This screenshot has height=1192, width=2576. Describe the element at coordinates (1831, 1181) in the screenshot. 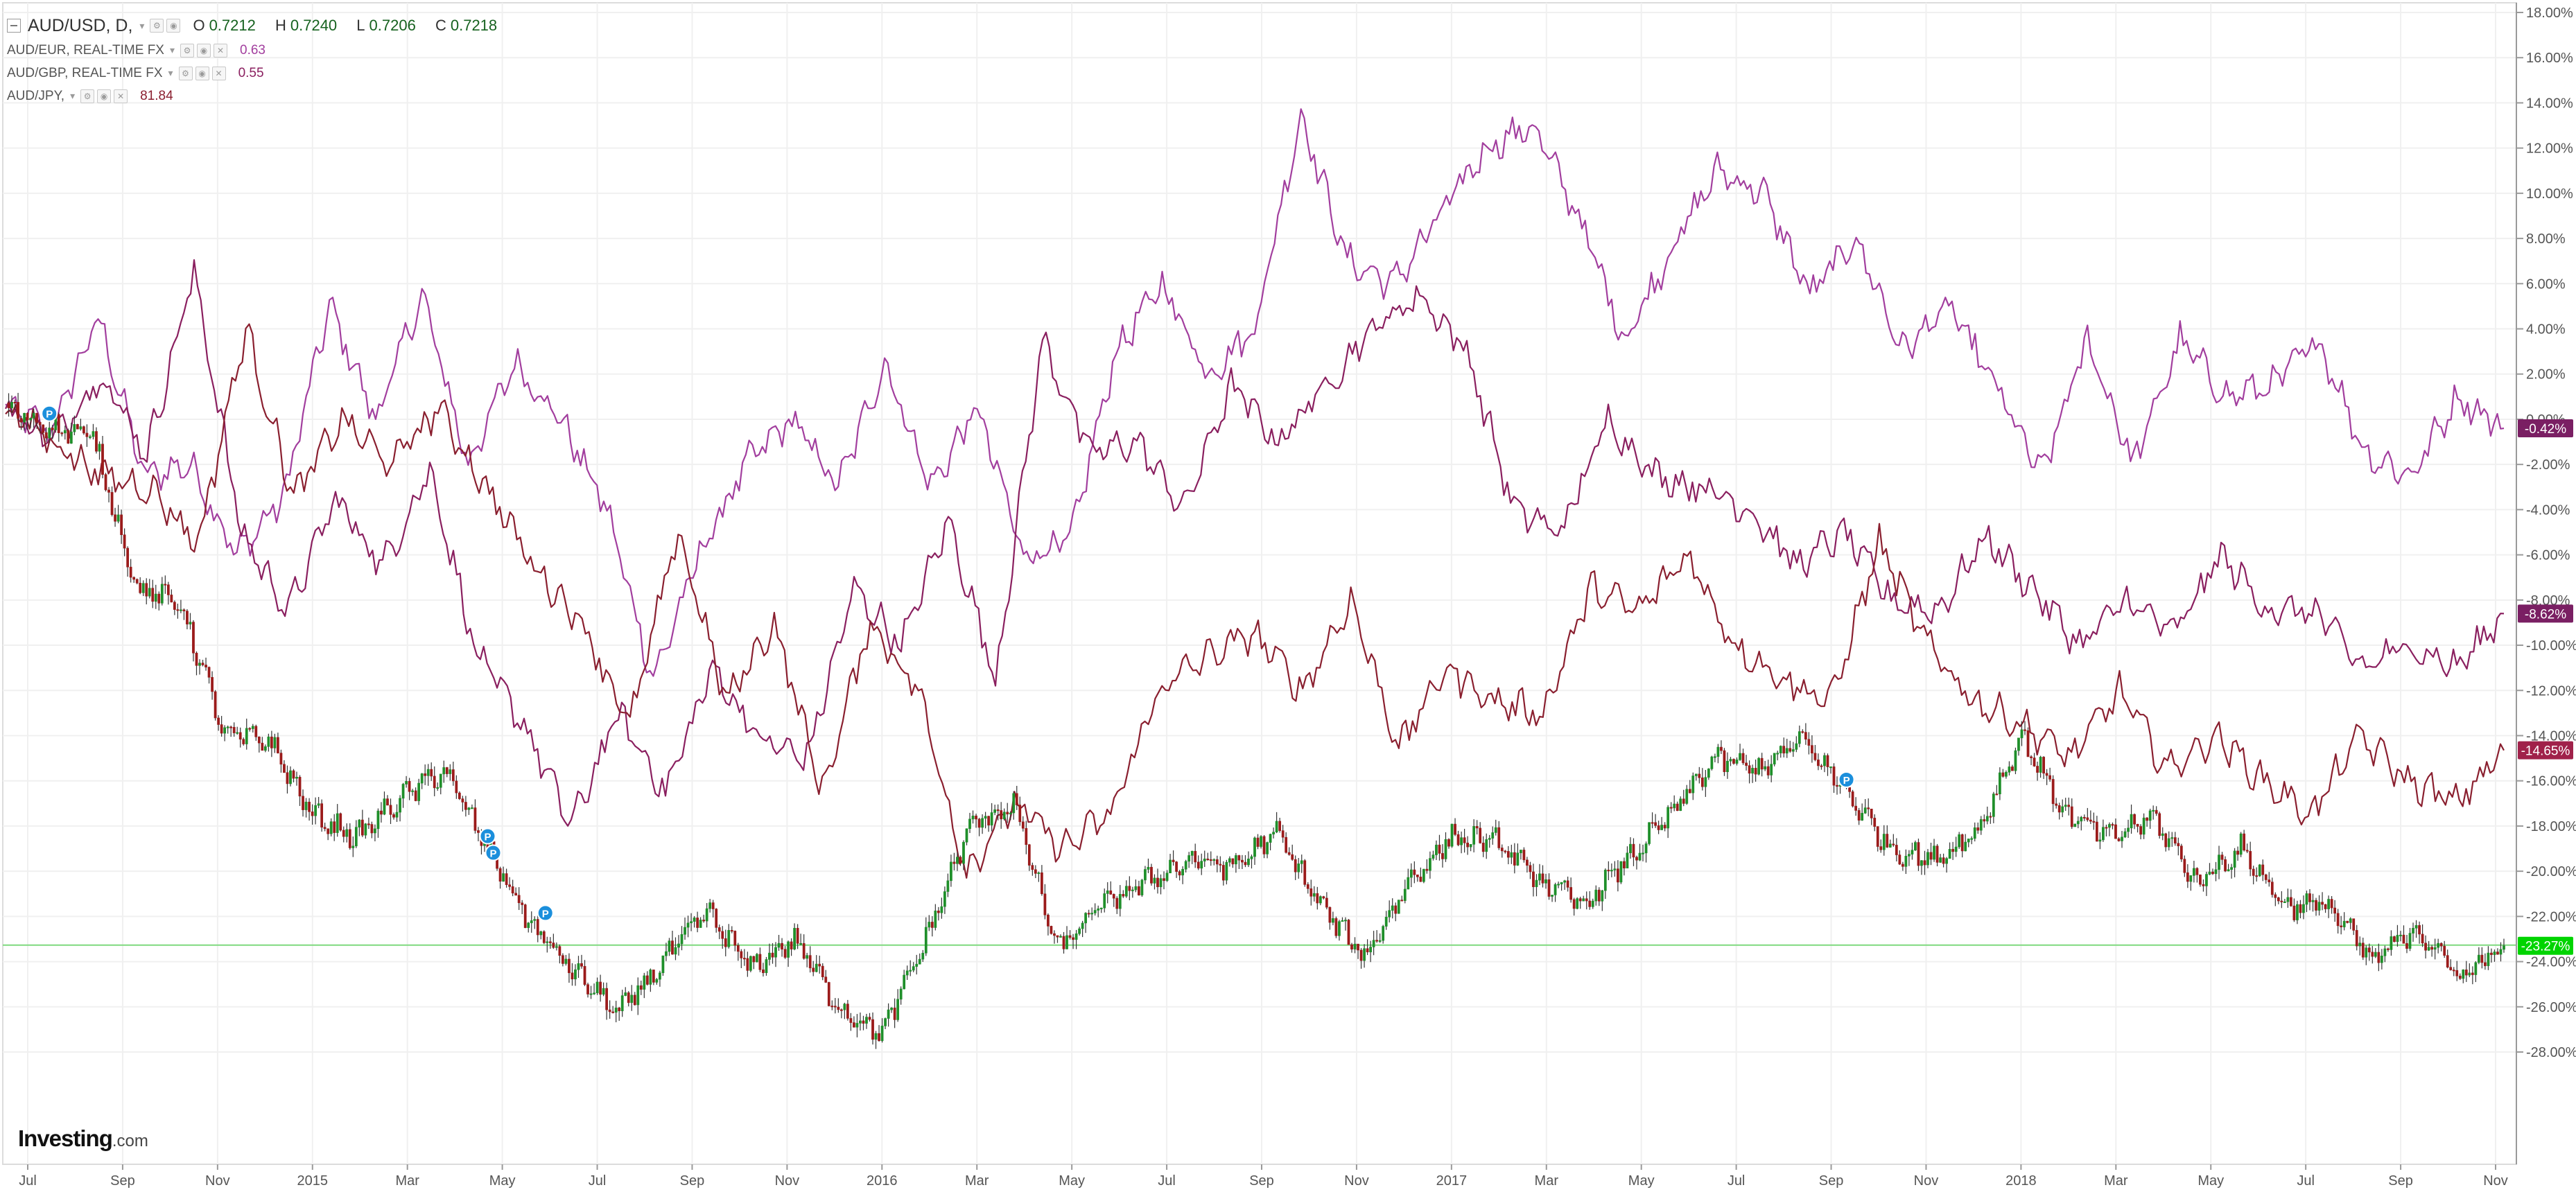

I see `x-tick-label: Sep` at that location.